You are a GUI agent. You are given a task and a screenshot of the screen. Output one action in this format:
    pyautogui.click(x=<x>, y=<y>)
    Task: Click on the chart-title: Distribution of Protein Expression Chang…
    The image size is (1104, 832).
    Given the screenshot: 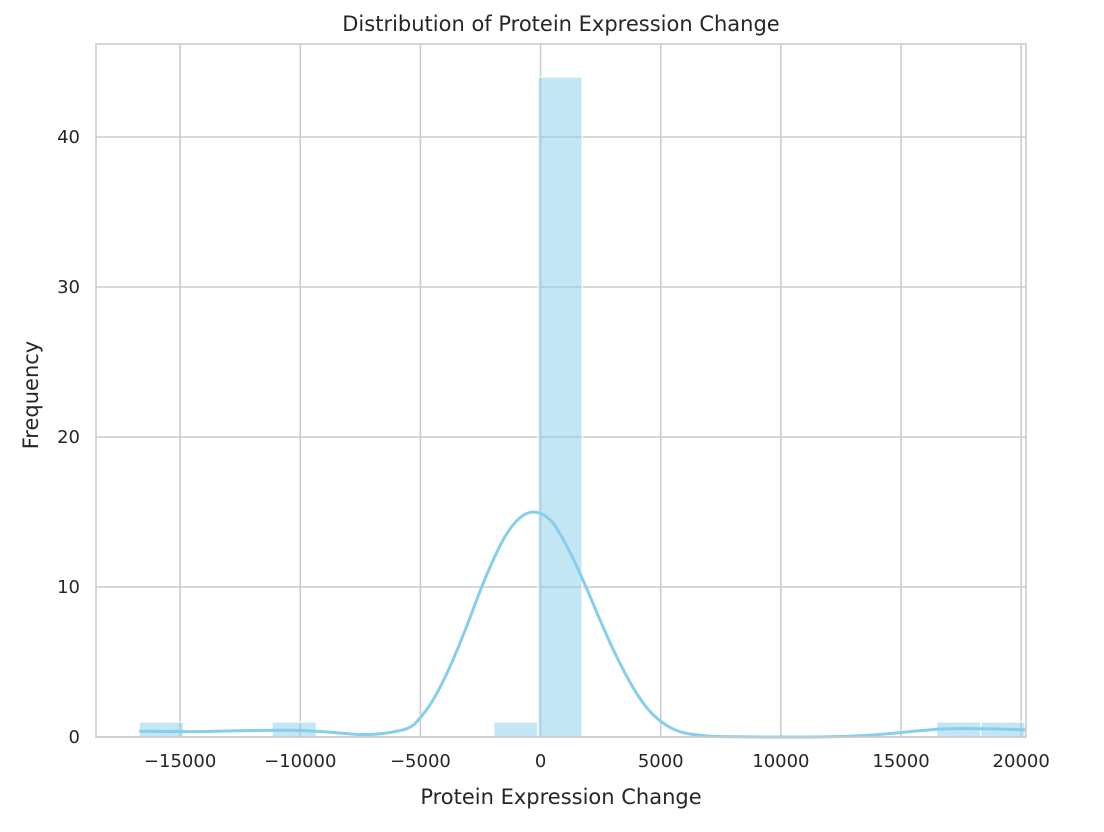 What is the action you would take?
    pyautogui.click(x=560, y=24)
    